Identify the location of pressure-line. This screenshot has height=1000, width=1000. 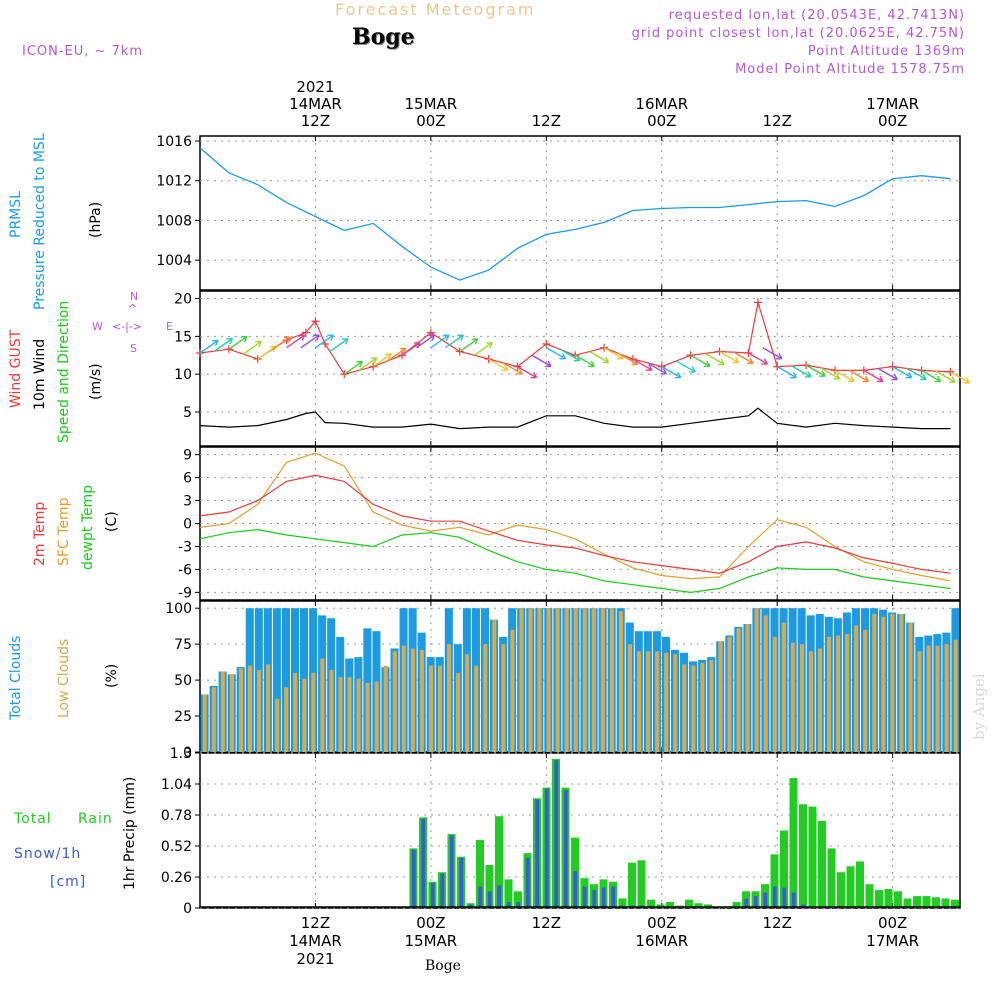
(575, 214).